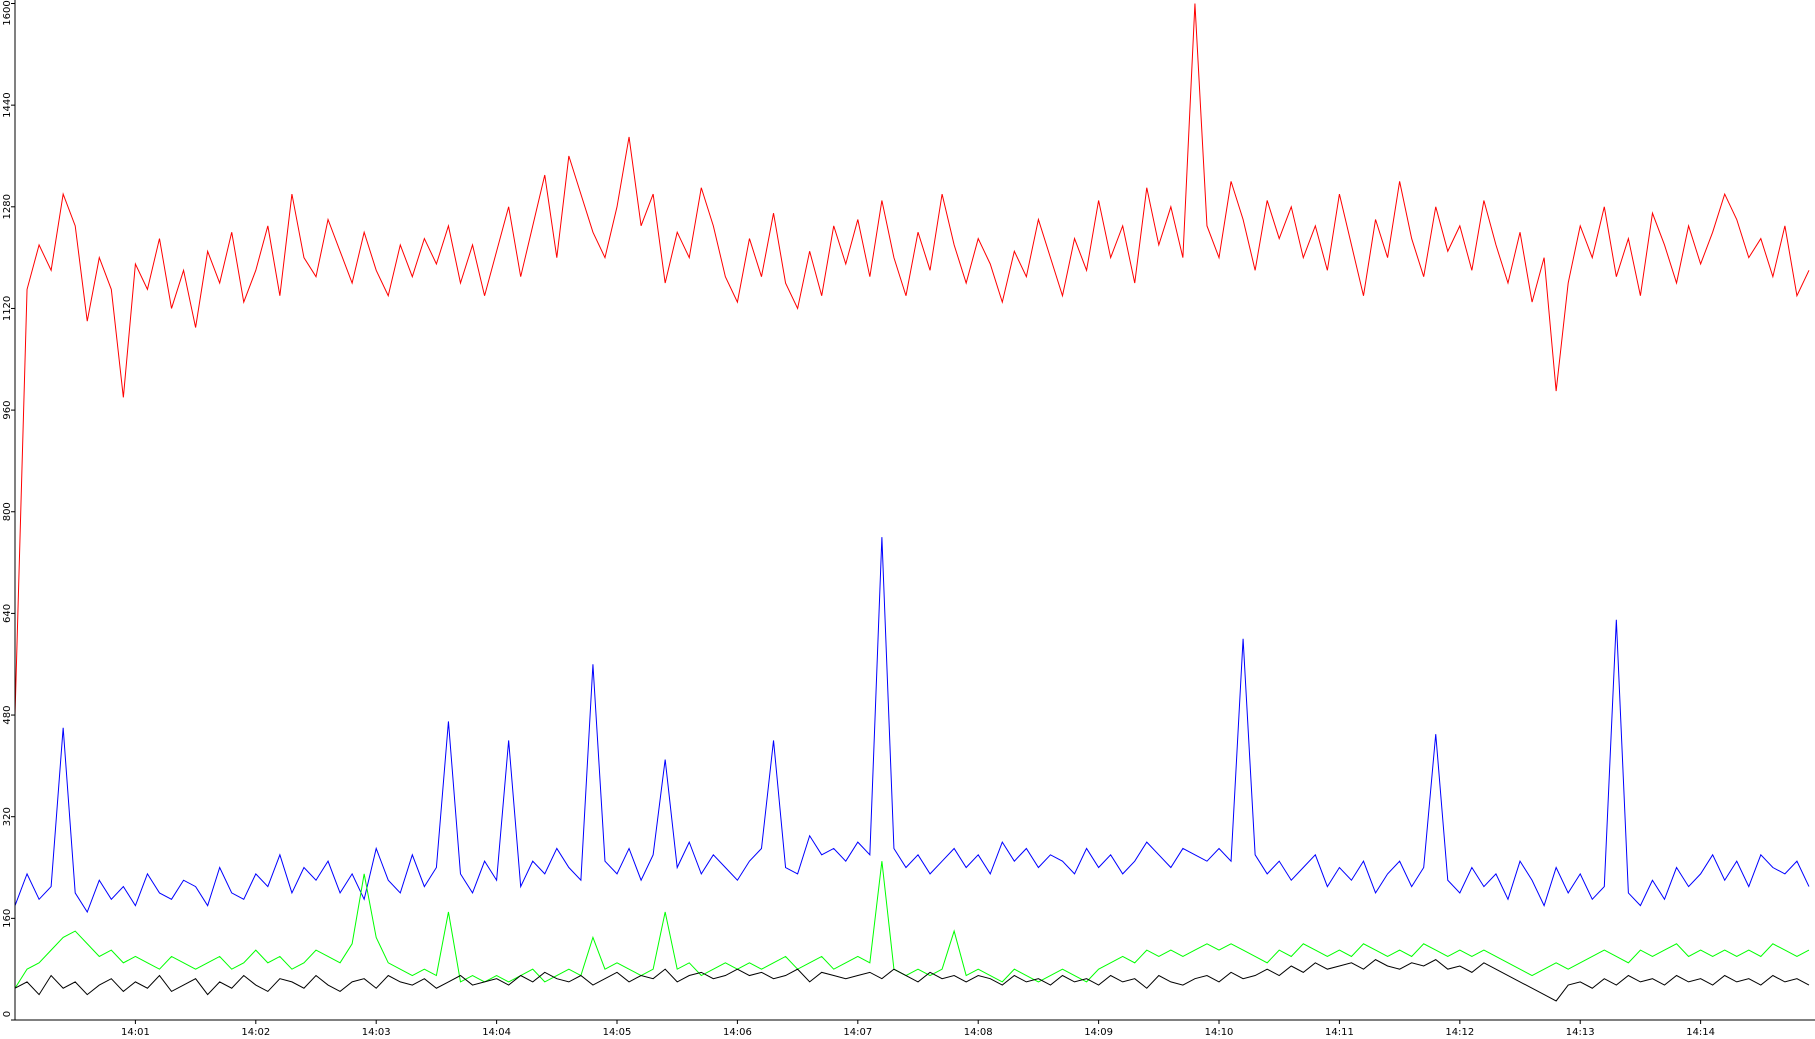 This screenshot has height=1039, width=1815. What do you see at coordinates (7, 206) in the screenshot?
I see `y-tick-label: 1280` at bounding box center [7, 206].